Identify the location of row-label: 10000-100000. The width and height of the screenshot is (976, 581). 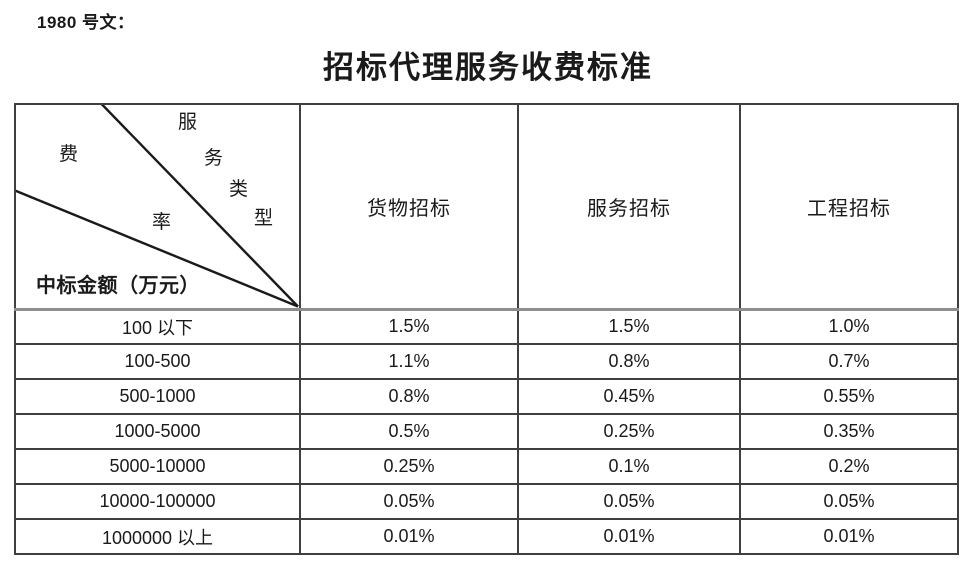
(157, 501).